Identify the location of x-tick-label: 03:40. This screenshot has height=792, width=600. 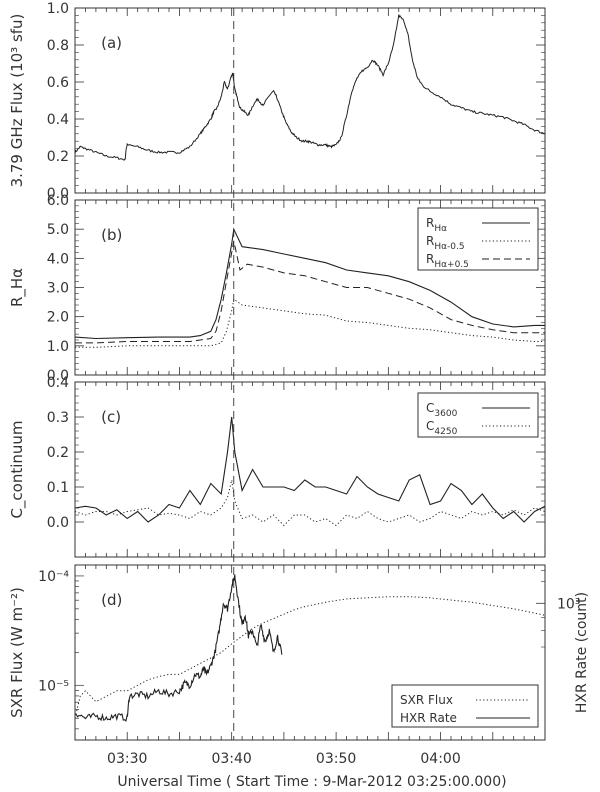
(231, 759).